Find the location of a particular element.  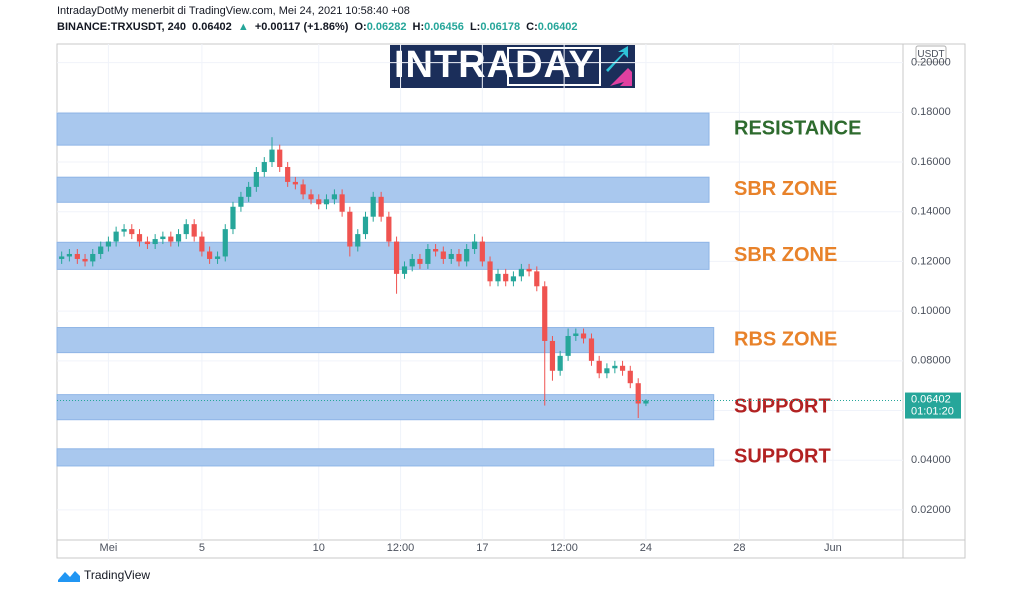

price: 0.06402 is located at coordinates (212, 27).